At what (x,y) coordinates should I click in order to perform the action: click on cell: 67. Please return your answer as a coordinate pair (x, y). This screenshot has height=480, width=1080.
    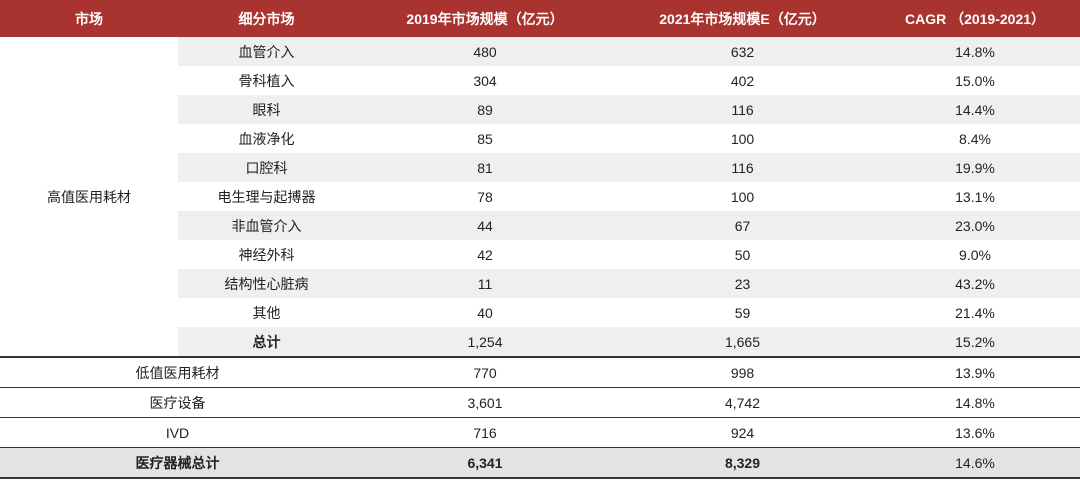
    Looking at the image, I should click on (742, 225).